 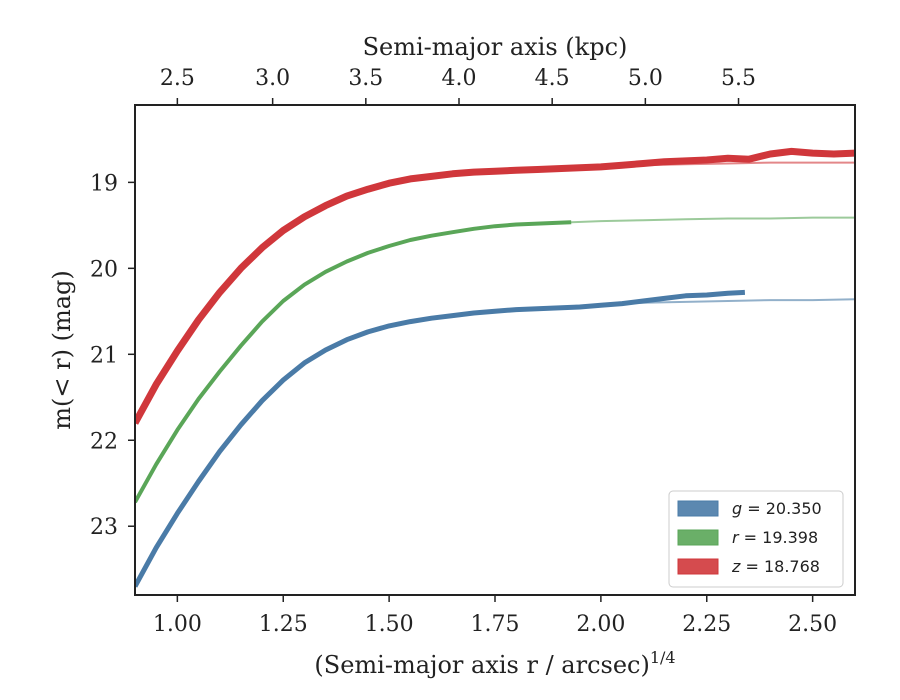 I want to click on x-axis-ticks: 1.00 1.25 1.50 1.75 2.00 2.25 2.50, so click(x=495, y=616).